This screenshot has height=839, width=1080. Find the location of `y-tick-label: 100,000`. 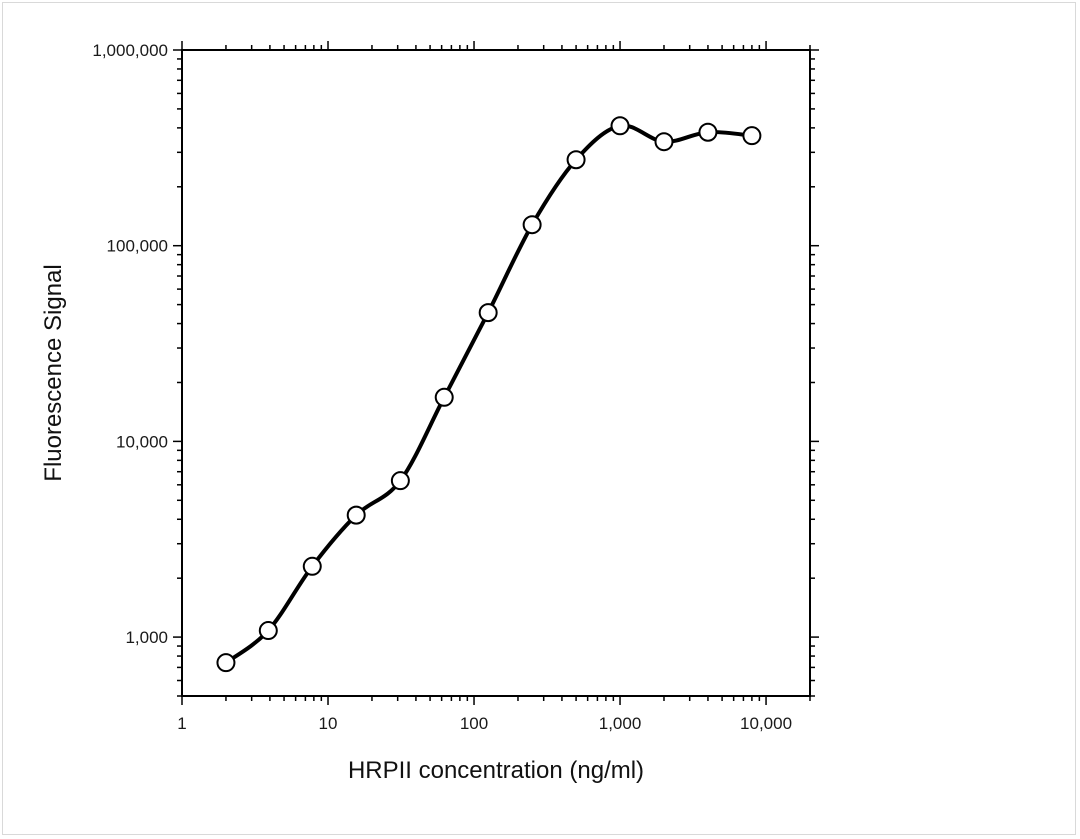

y-tick-label: 100,000 is located at coordinates (137, 246).